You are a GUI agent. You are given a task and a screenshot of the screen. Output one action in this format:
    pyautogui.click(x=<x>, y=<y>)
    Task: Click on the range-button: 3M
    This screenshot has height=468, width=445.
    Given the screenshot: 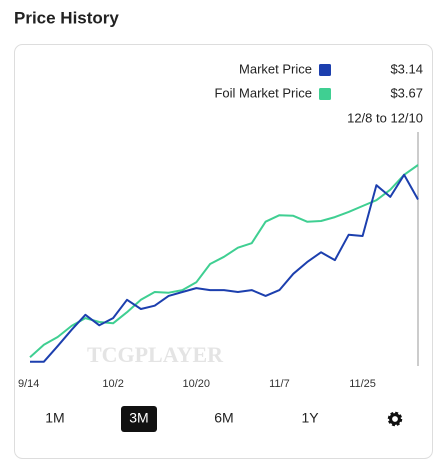 What is the action you would take?
    pyautogui.click(x=139, y=419)
    